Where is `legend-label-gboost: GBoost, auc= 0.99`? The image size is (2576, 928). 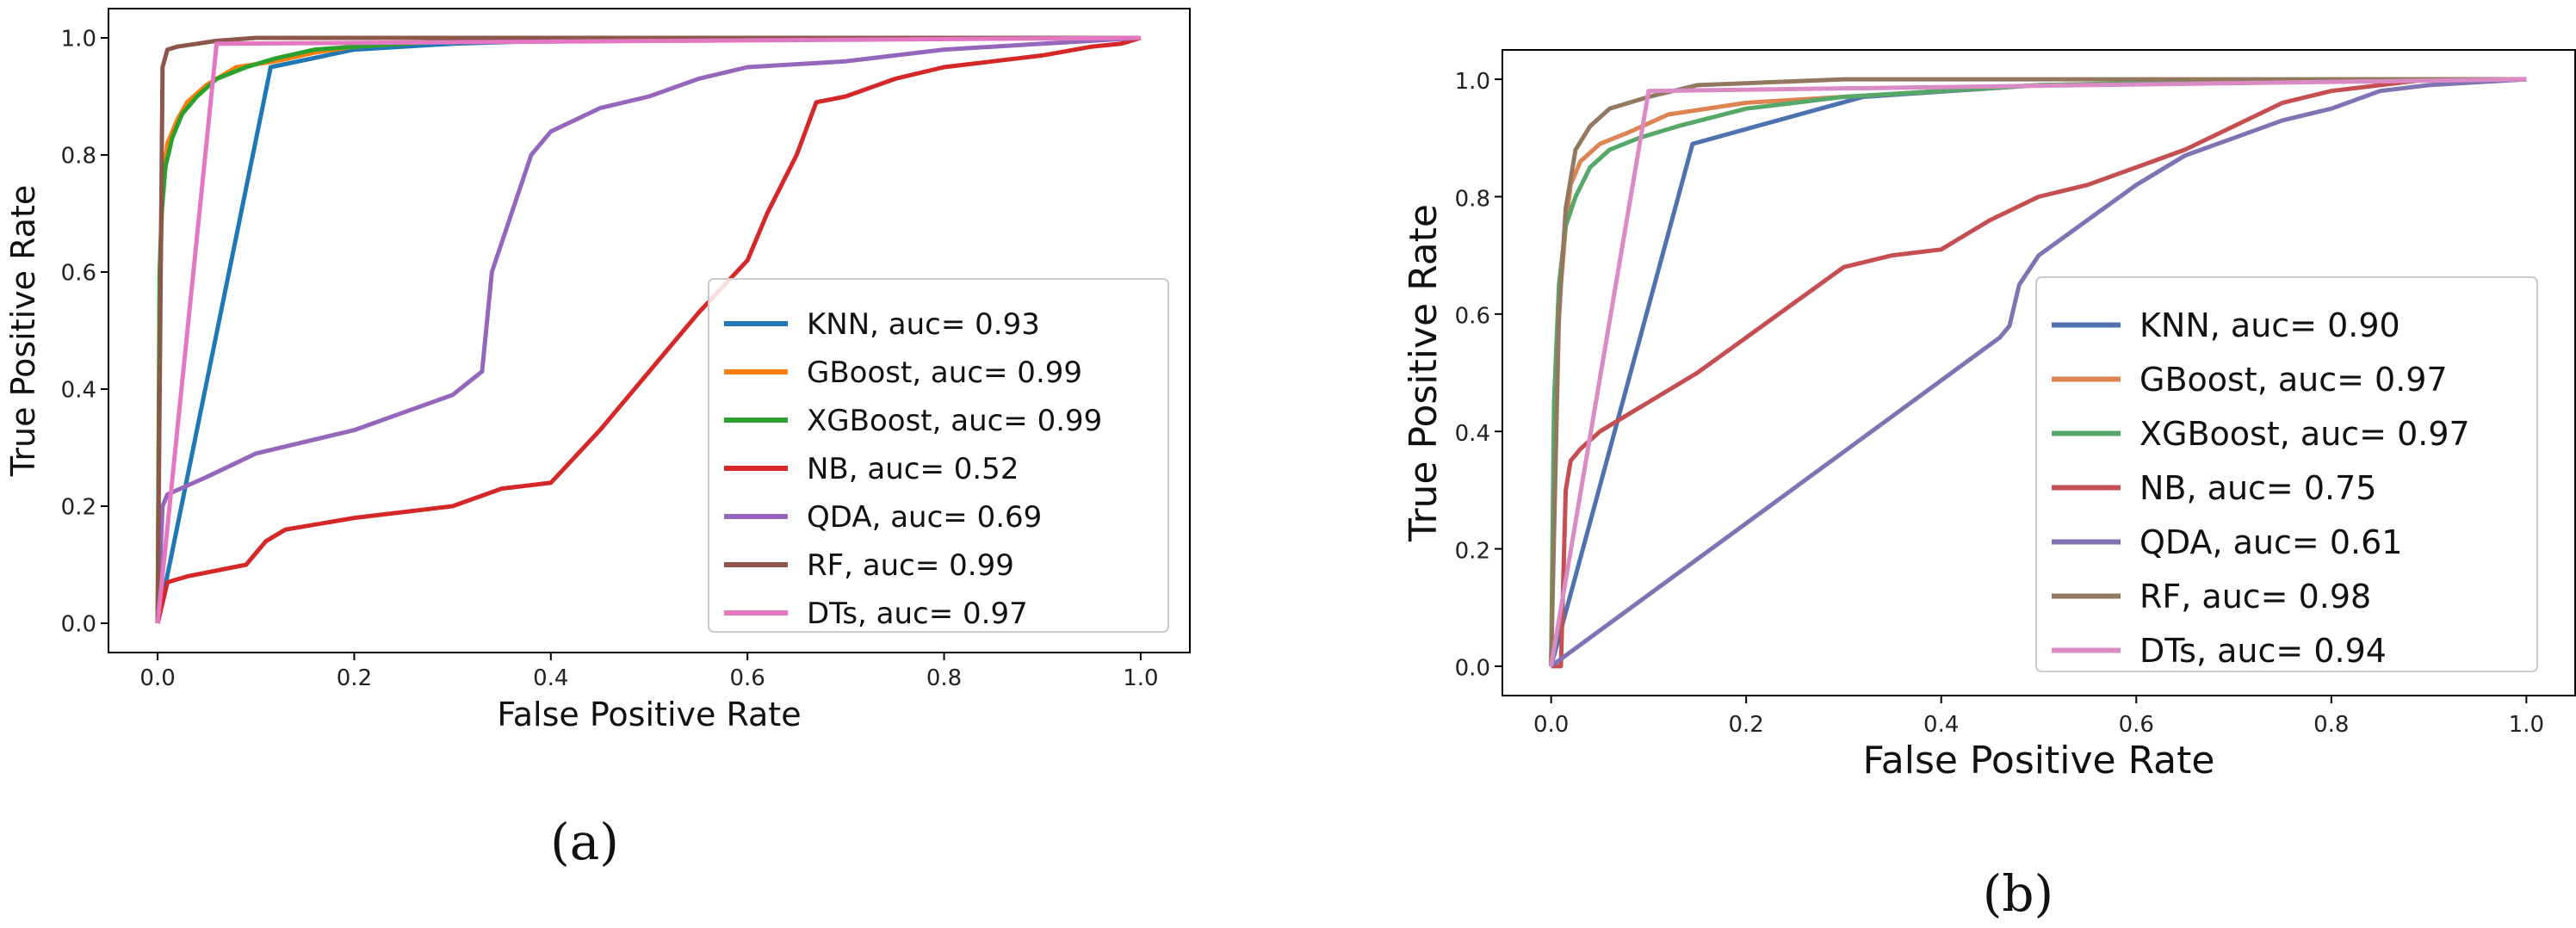
legend-label-gboost: GBoost, auc= 0.99 is located at coordinates (945, 373).